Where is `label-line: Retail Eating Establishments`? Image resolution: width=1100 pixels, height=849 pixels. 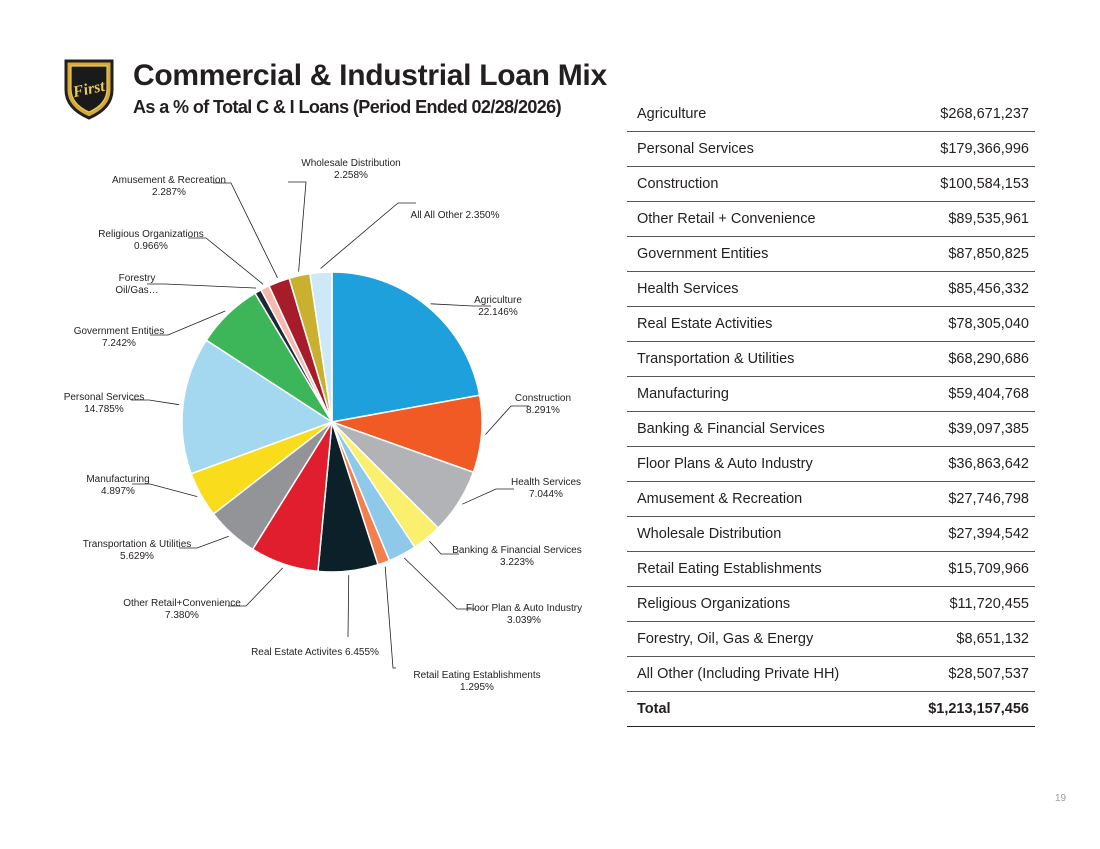 label-line: Retail Eating Establishments is located at coordinates (476, 675).